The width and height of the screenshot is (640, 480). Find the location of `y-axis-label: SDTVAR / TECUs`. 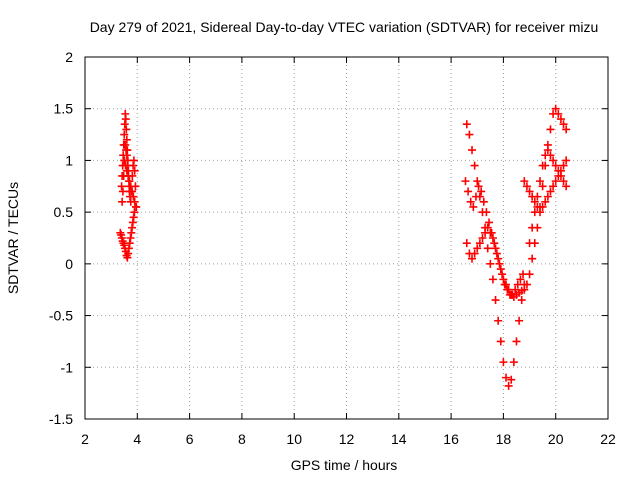

y-axis-label: SDTVAR / TECUs is located at coordinates (13, 238).